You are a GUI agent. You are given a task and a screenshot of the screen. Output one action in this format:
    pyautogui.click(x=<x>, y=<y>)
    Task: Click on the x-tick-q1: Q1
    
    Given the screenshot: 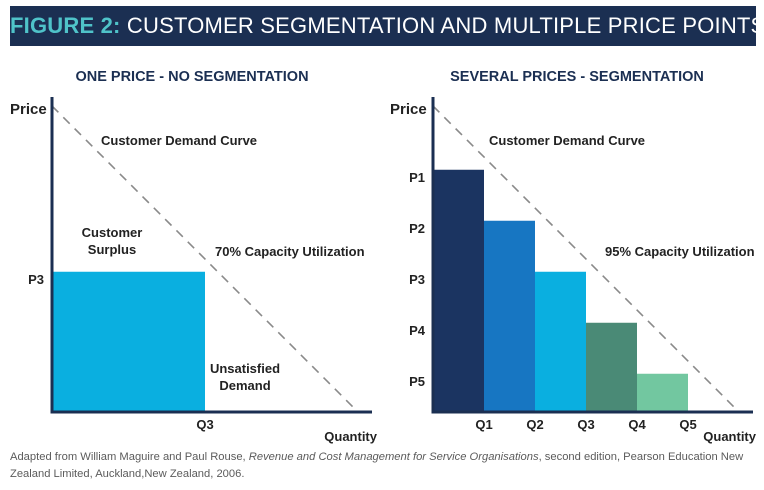 What is the action you would take?
    pyautogui.click(x=483, y=424)
    